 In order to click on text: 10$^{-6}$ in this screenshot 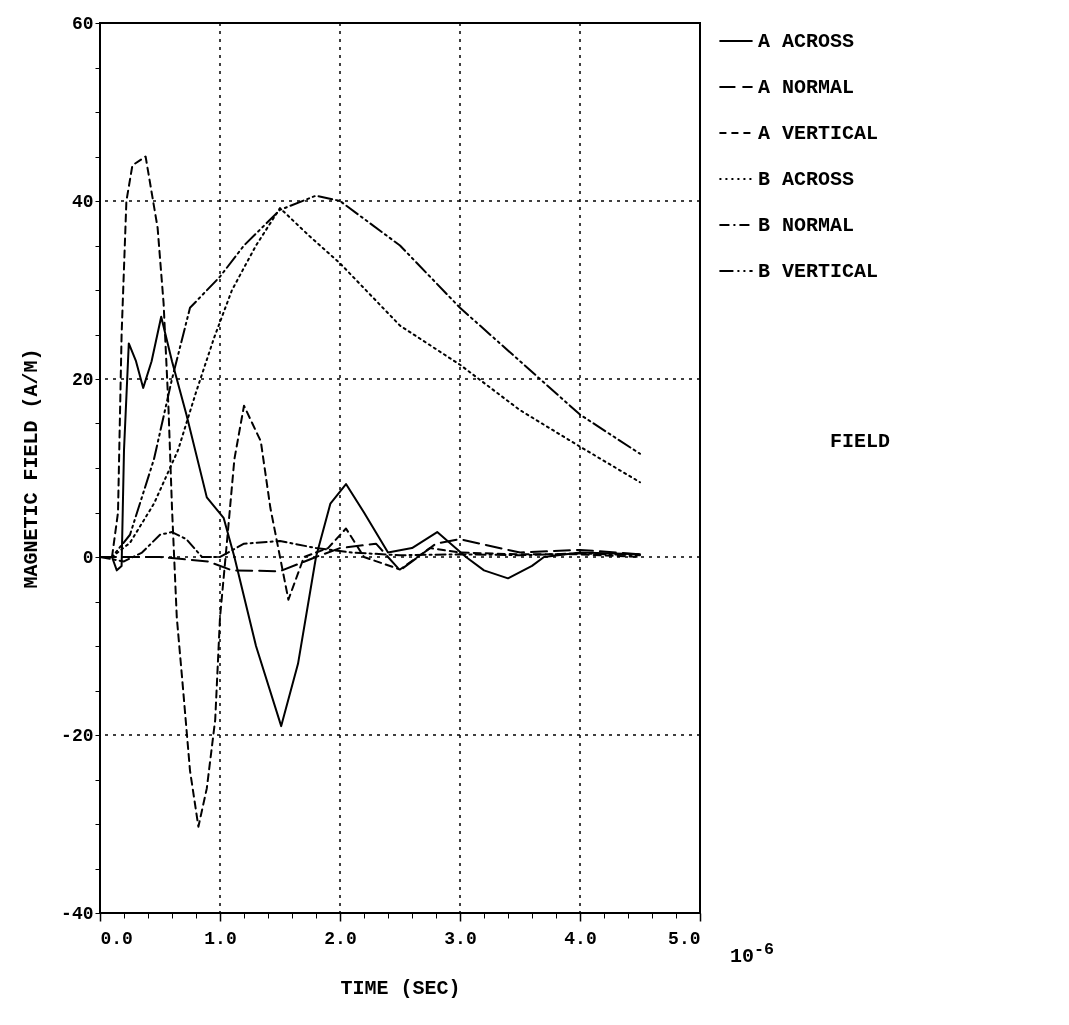, I will do `click(752, 954)`.